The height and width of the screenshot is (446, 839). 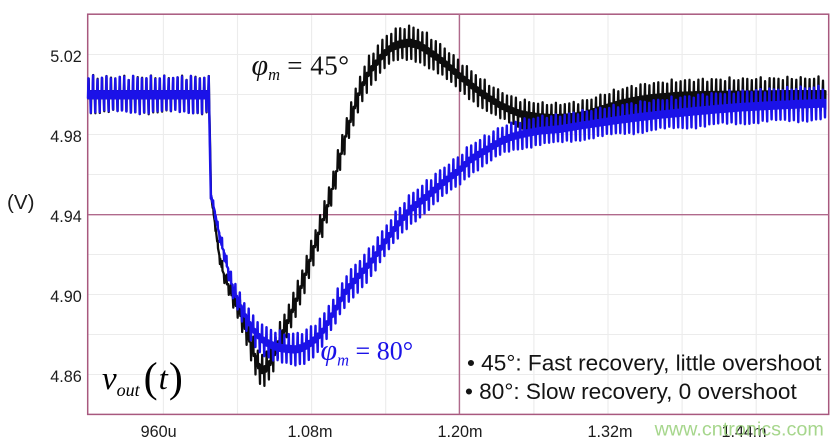 What do you see at coordinates (66, 57) in the screenshot?
I see `svg-text: 5.02` at bounding box center [66, 57].